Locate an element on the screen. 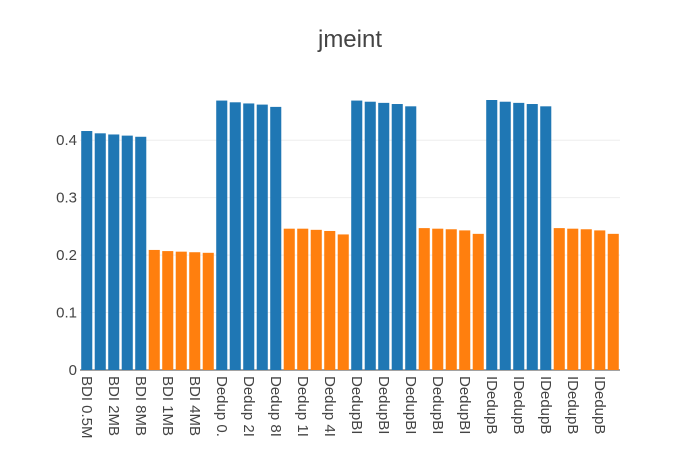 This screenshot has width=700, height=450. y-tick-label: 0.4 is located at coordinates (66, 140).